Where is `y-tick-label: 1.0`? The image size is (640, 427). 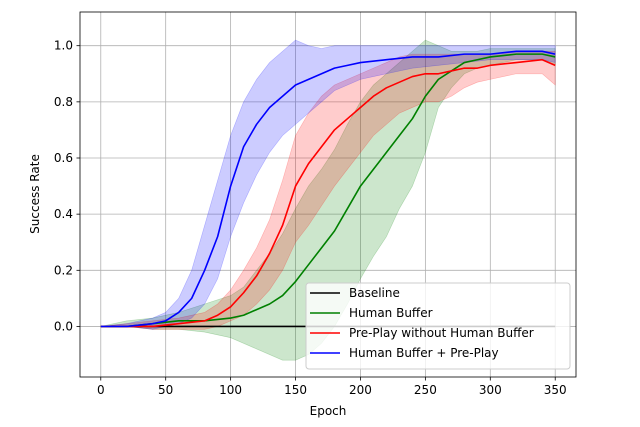
y-tick-label: 1.0 is located at coordinates (63, 46).